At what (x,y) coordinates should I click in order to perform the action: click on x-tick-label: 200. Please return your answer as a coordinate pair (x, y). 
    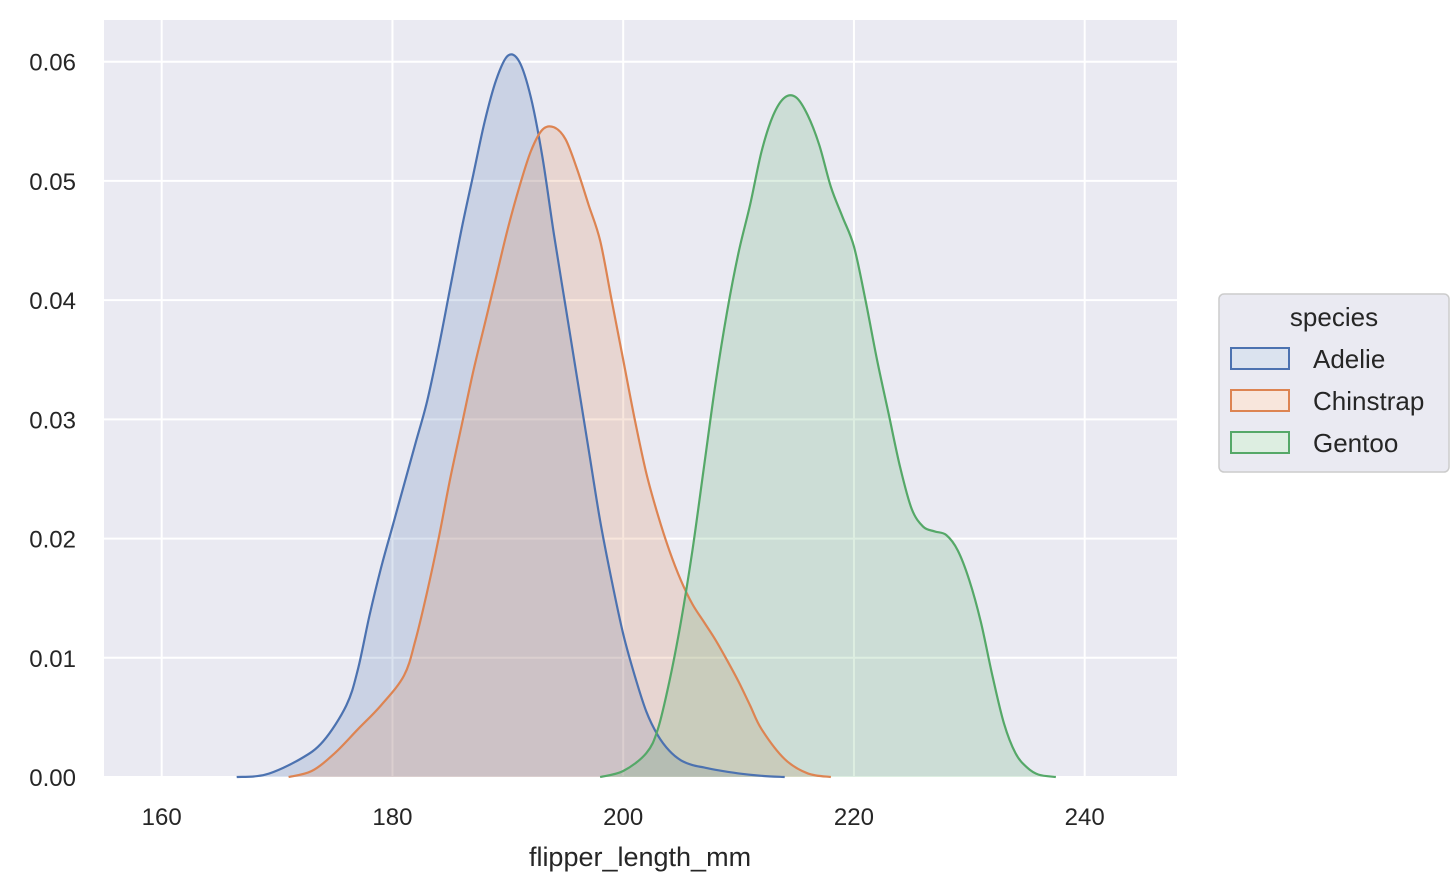
    Looking at the image, I should click on (623, 817).